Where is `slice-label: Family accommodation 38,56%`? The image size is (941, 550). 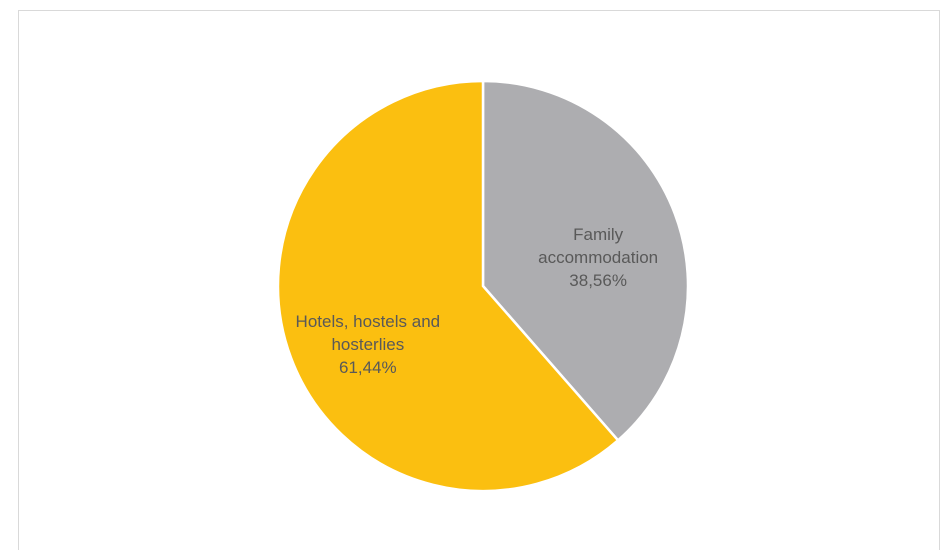 slice-label: Family accommodation 38,56% is located at coordinates (598, 258).